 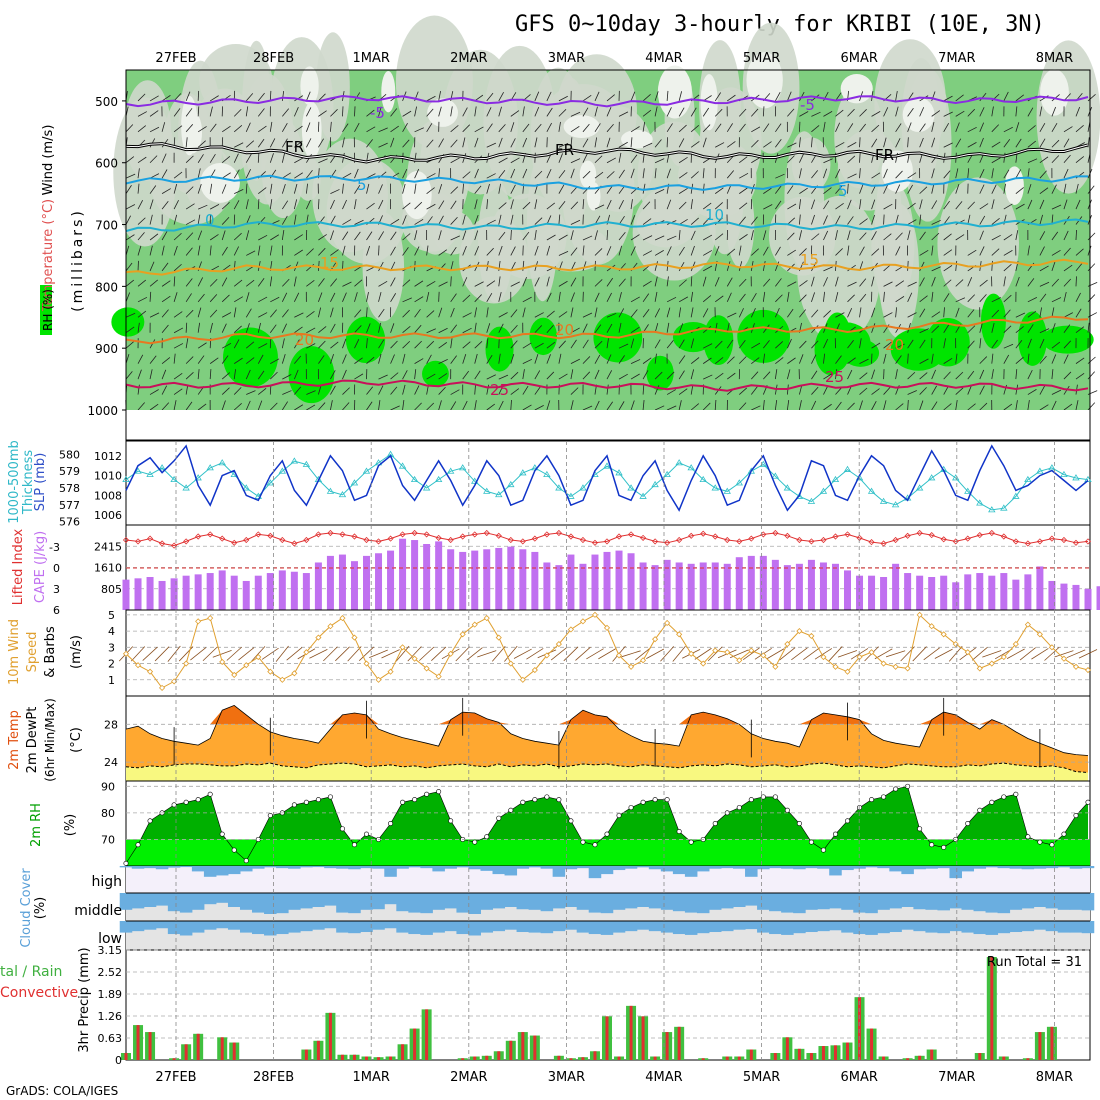 I want to click on date-label-top: 3MAR, so click(x=566, y=58).